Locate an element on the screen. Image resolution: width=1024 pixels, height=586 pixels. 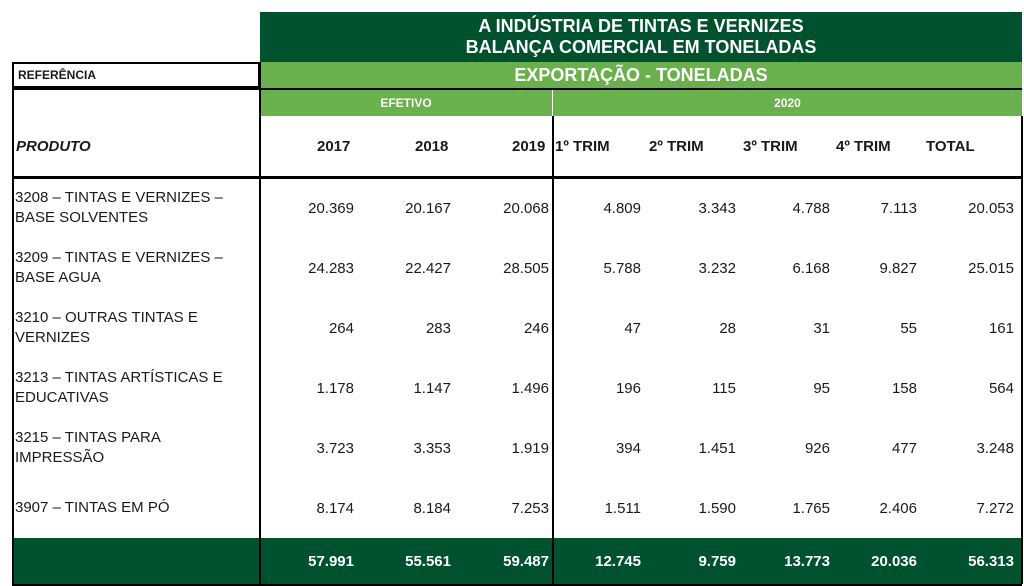
cell-trim-4: 158 is located at coordinates (904, 388).